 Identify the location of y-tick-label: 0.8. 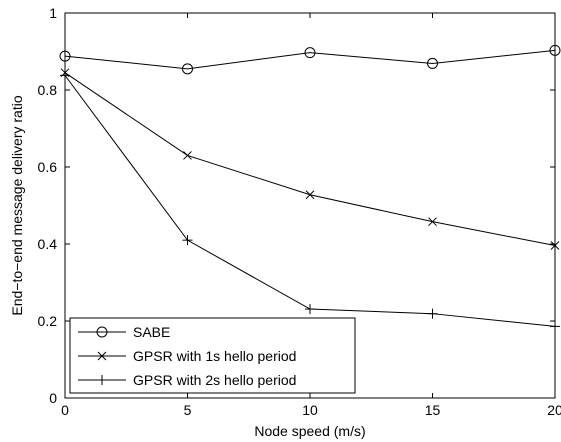
(48, 90).